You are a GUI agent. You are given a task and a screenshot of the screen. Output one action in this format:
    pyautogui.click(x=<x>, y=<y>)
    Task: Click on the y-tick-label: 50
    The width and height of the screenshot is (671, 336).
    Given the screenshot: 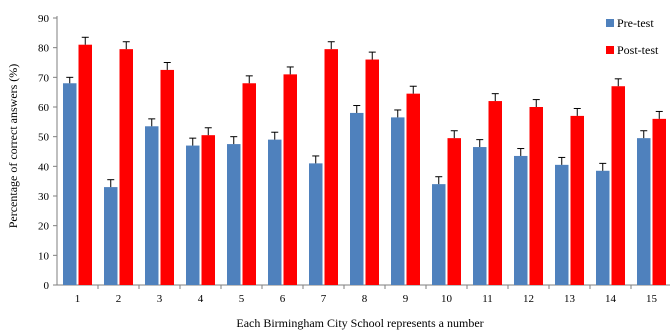 What is the action you would take?
    pyautogui.click(x=44, y=138)
    